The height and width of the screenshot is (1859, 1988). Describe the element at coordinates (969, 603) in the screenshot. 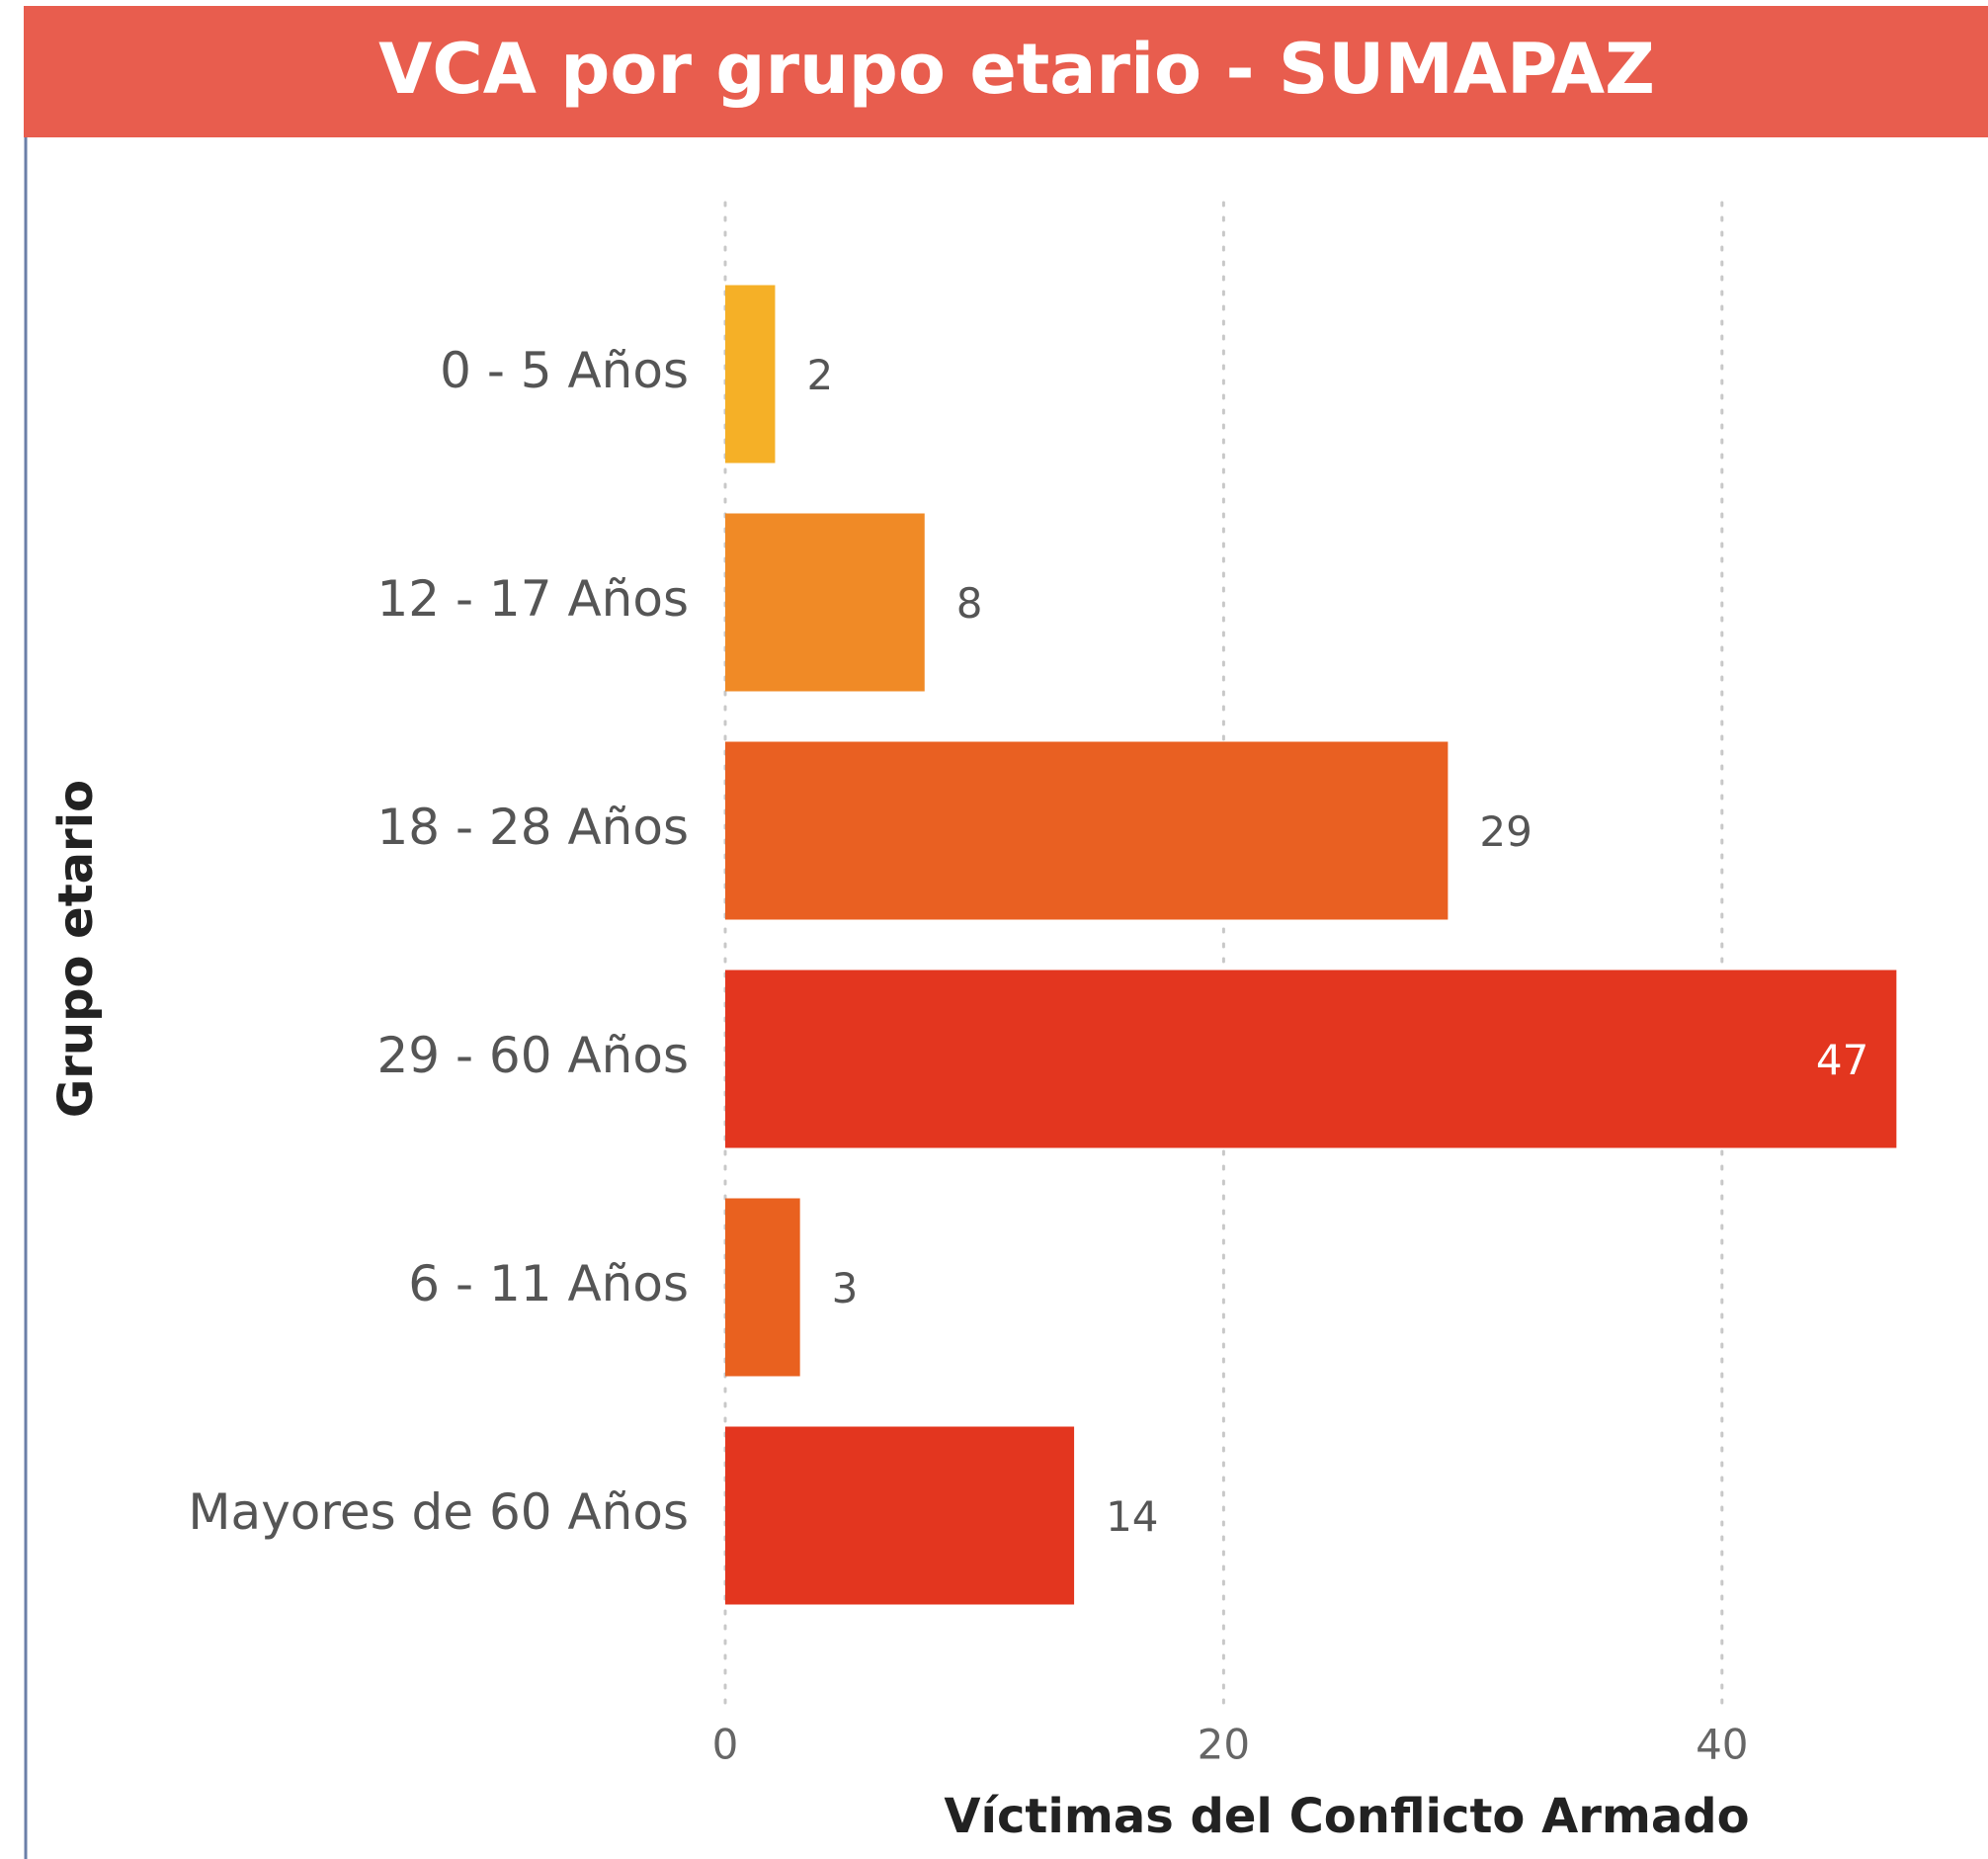

I see `data-label: 8` at that location.